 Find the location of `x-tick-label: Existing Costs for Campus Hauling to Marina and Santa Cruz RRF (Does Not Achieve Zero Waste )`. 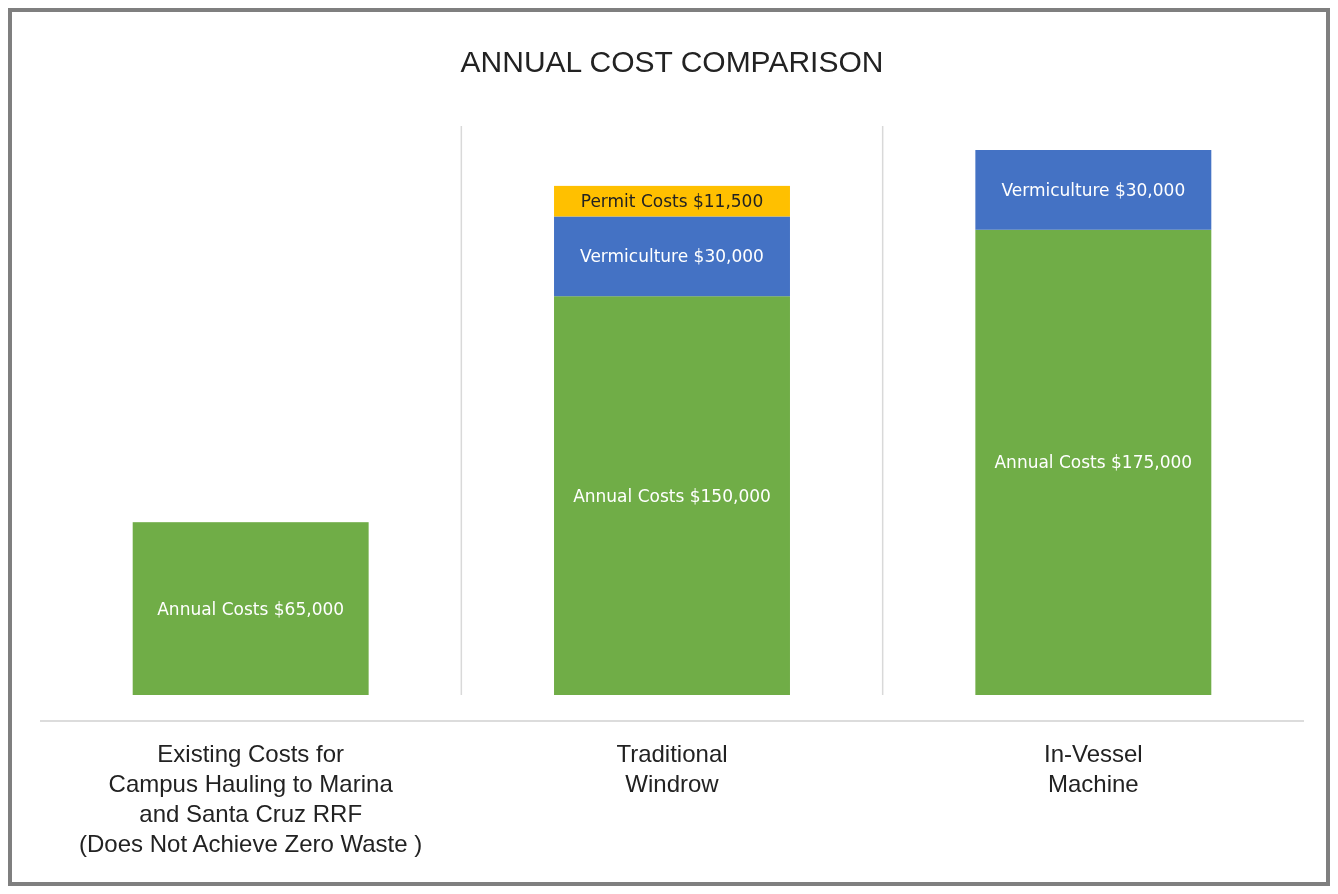

x-tick-label: Existing Costs for Campus Hauling to Marina and Santa Cruz RRF (Does Not Achieve Zero Waste ) is located at coordinates (251, 798).